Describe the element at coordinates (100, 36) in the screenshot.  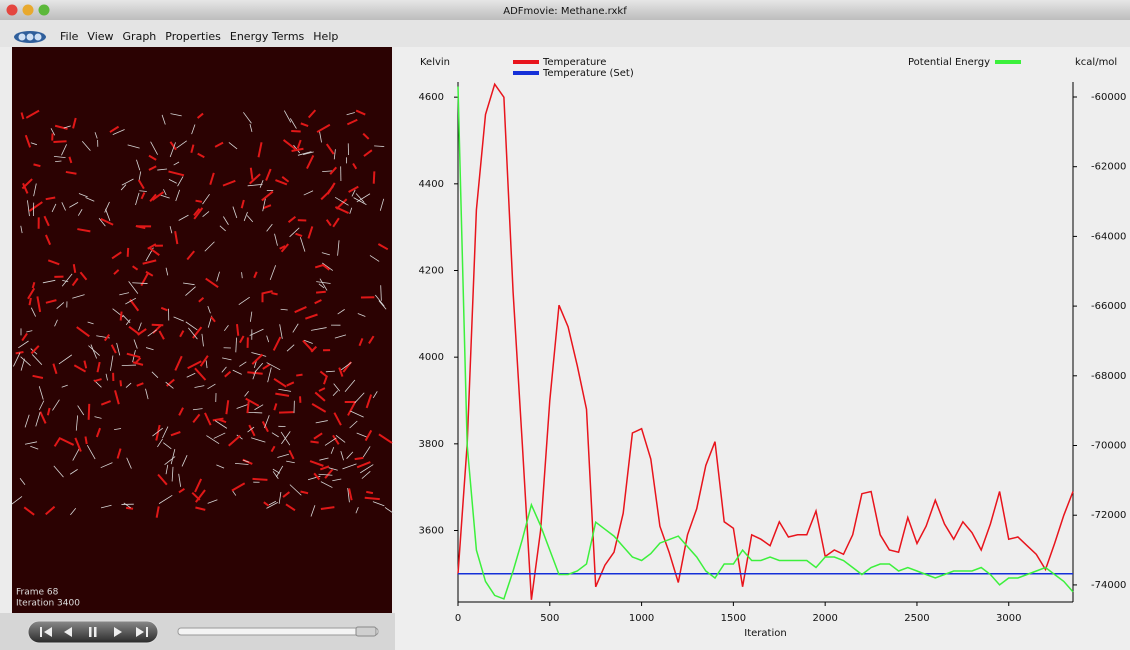
I see `menu-item: View` at that location.